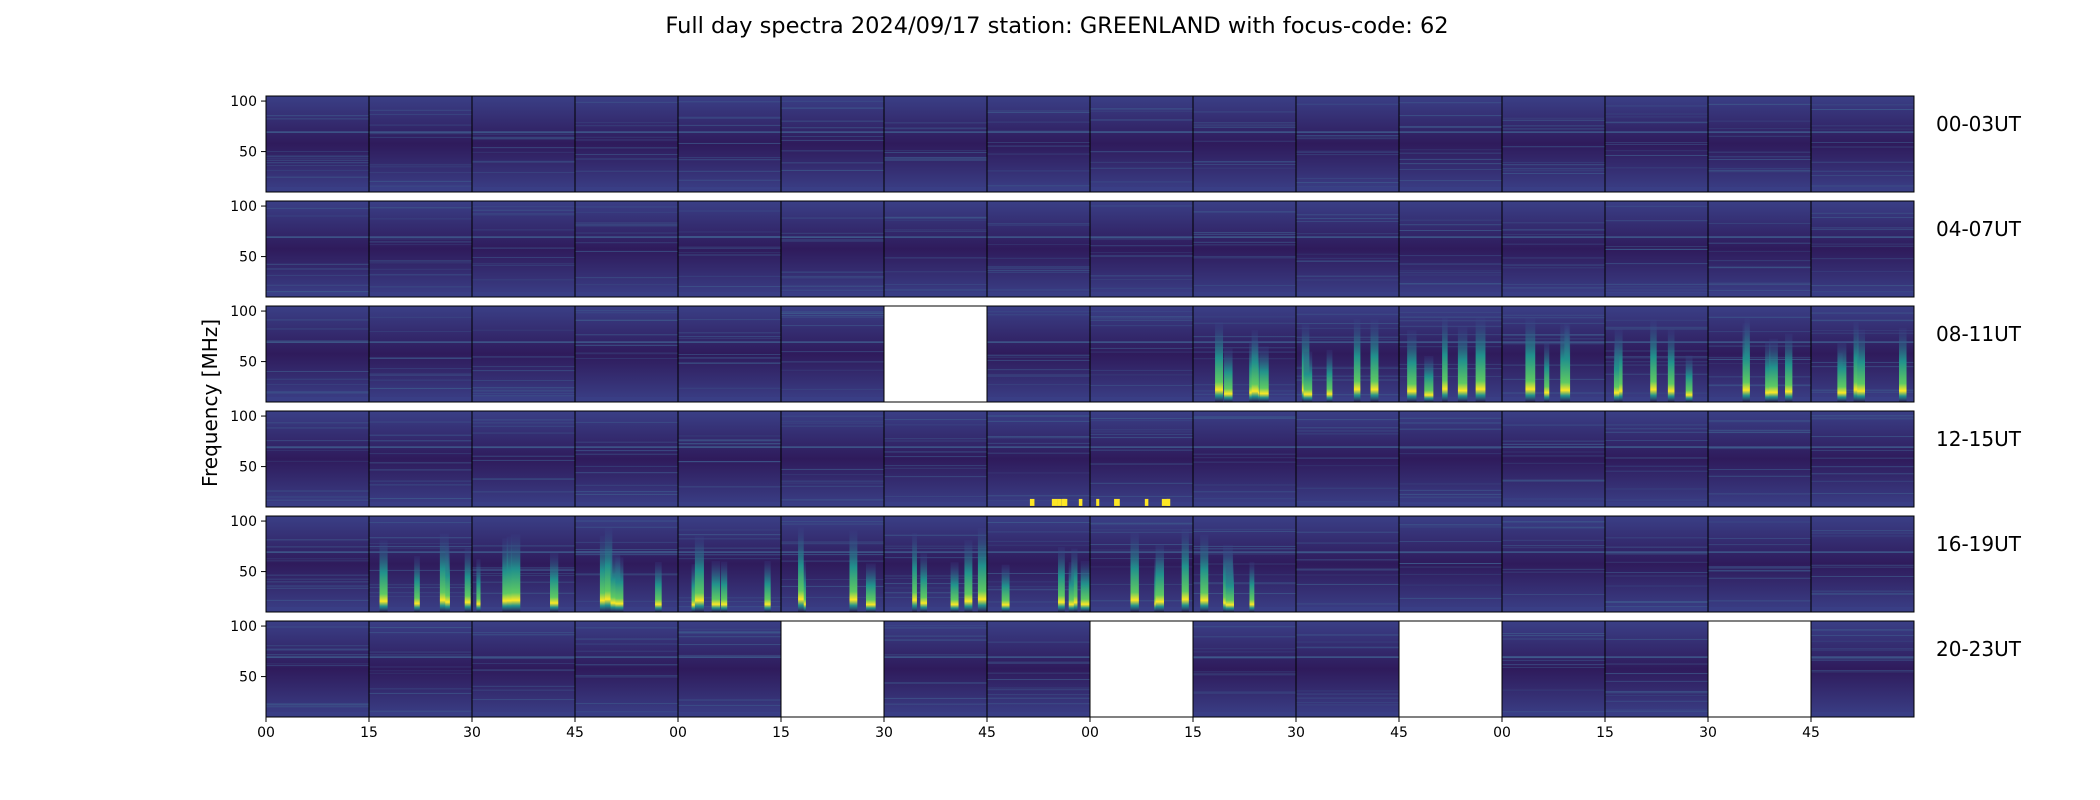 The height and width of the screenshot is (800, 2100). What do you see at coordinates (987, 733) in the screenshot?
I see `x-tick-label: 45` at bounding box center [987, 733].